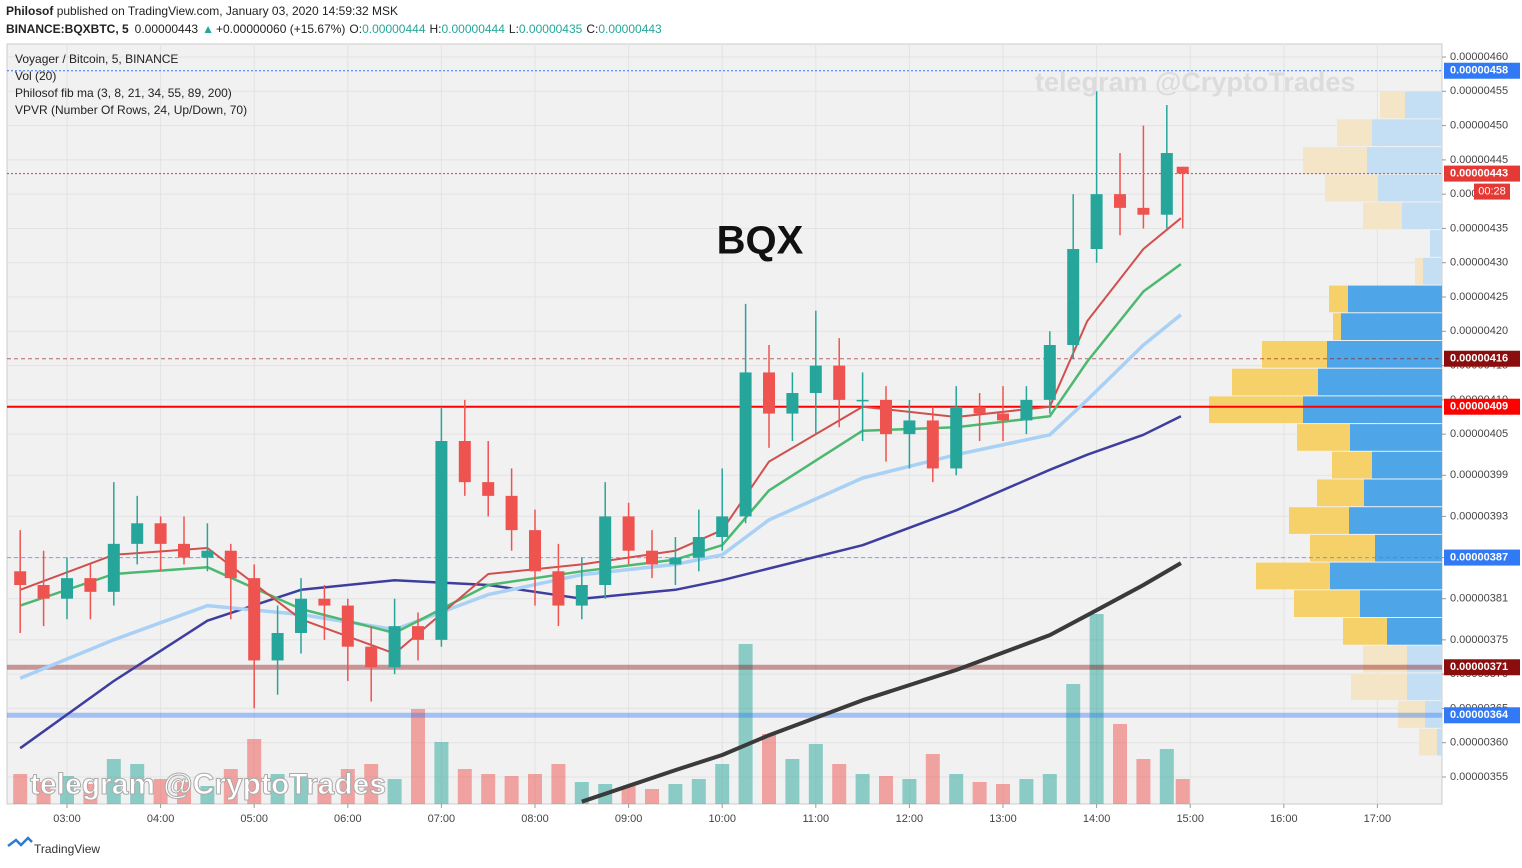 The height and width of the screenshot is (868, 1522). Describe the element at coordinates (1479, 359) in the screenshot. I see `price-label: 0.00000416` at that location.